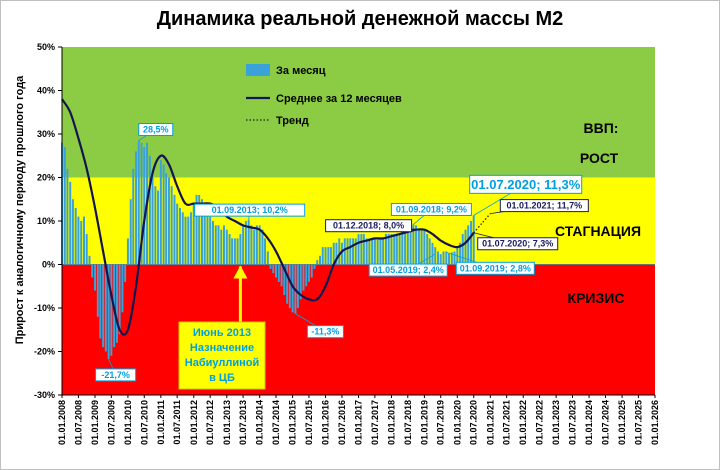 This screenshot has height=470, width=720. What do you see at coordinates (301, 71) in the screenshot?
I see `legend-label-bar: За месяц` at bounding box center [301, 71].